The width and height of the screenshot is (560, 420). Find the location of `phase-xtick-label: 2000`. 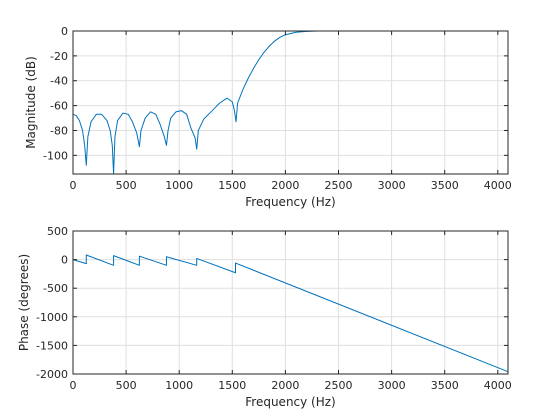

phase-xtick-label: 2000 is located at coordinates (285, 385).